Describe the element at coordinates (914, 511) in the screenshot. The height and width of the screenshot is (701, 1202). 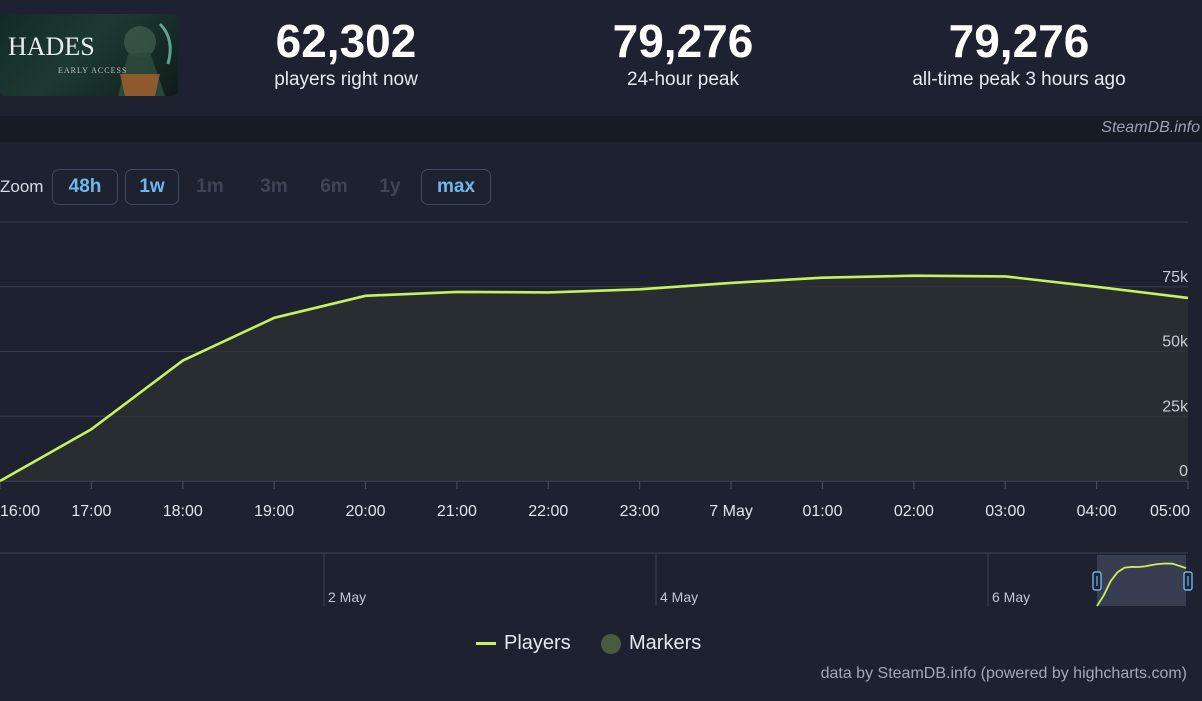
I see `x-tick-label: 02:00` at that location.